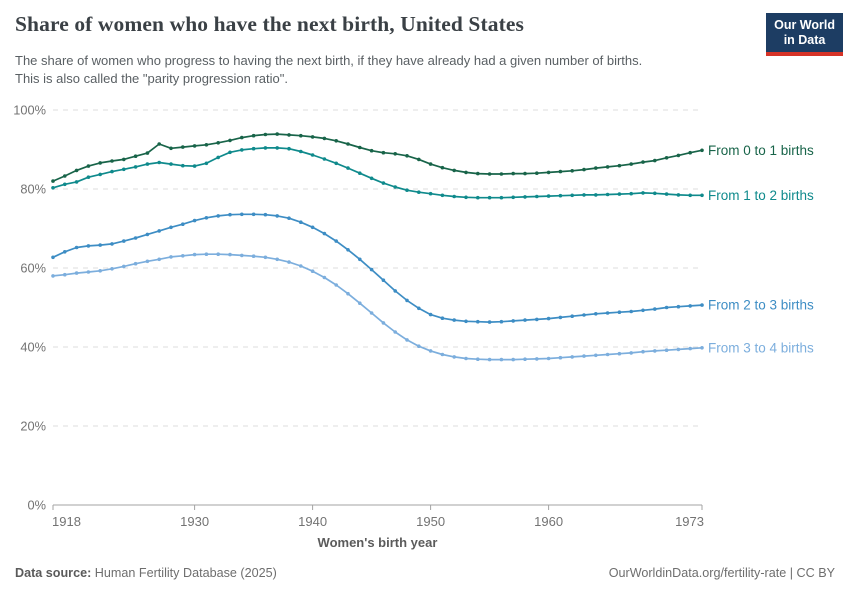 This screenshot has height=600, width=850. I want to click on series-end-label-from-2-to-3-births: From 2 to 3 births, so click(761, 305).